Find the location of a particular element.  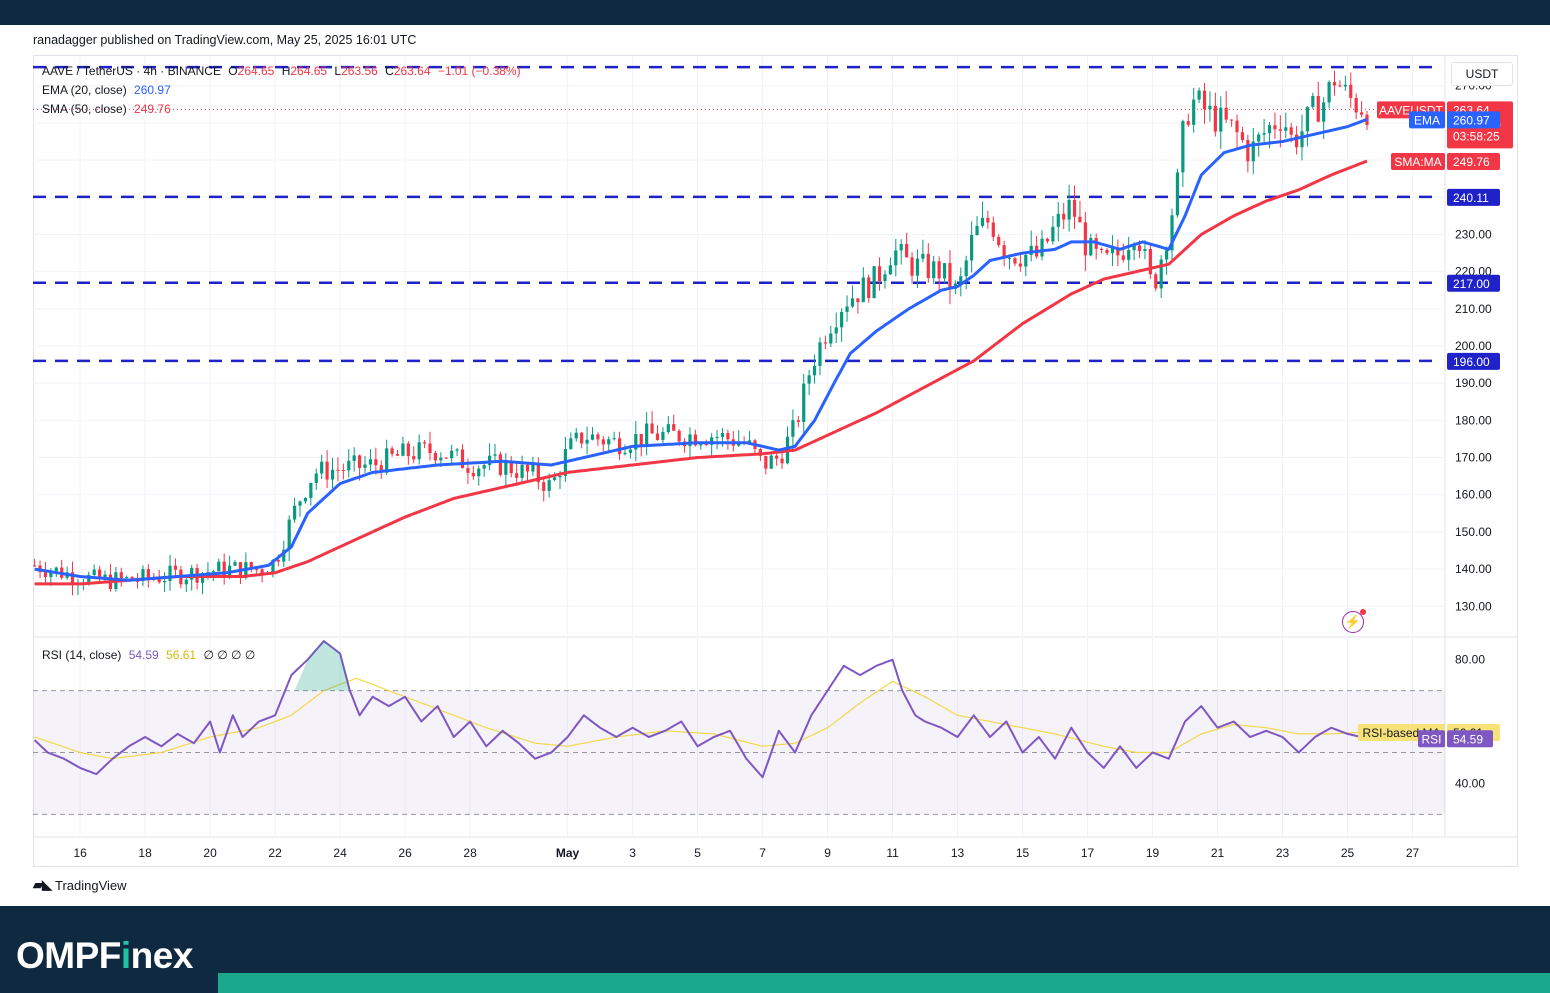

currency-button: USDT is located at coordinates (1482, 74).